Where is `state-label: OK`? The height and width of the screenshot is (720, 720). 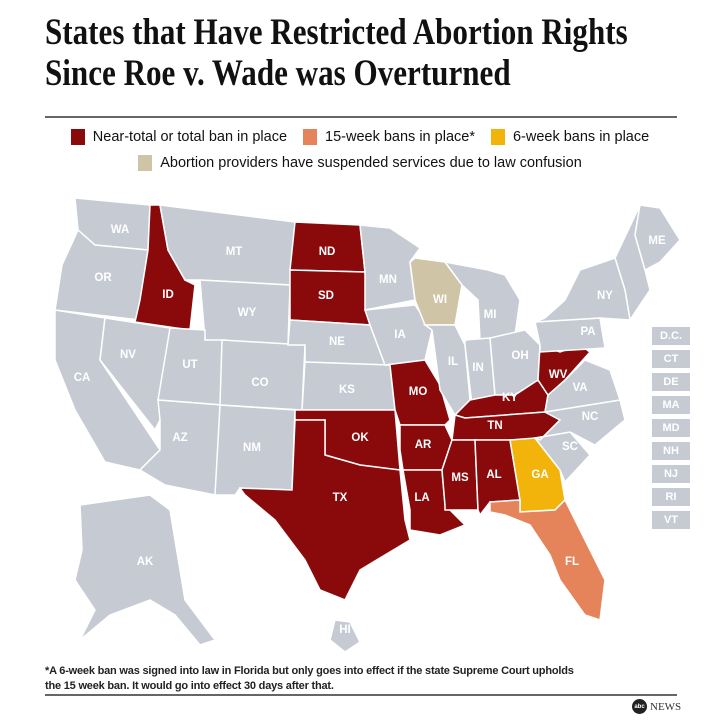
state-label: OK is located at coordinates (360, 438).